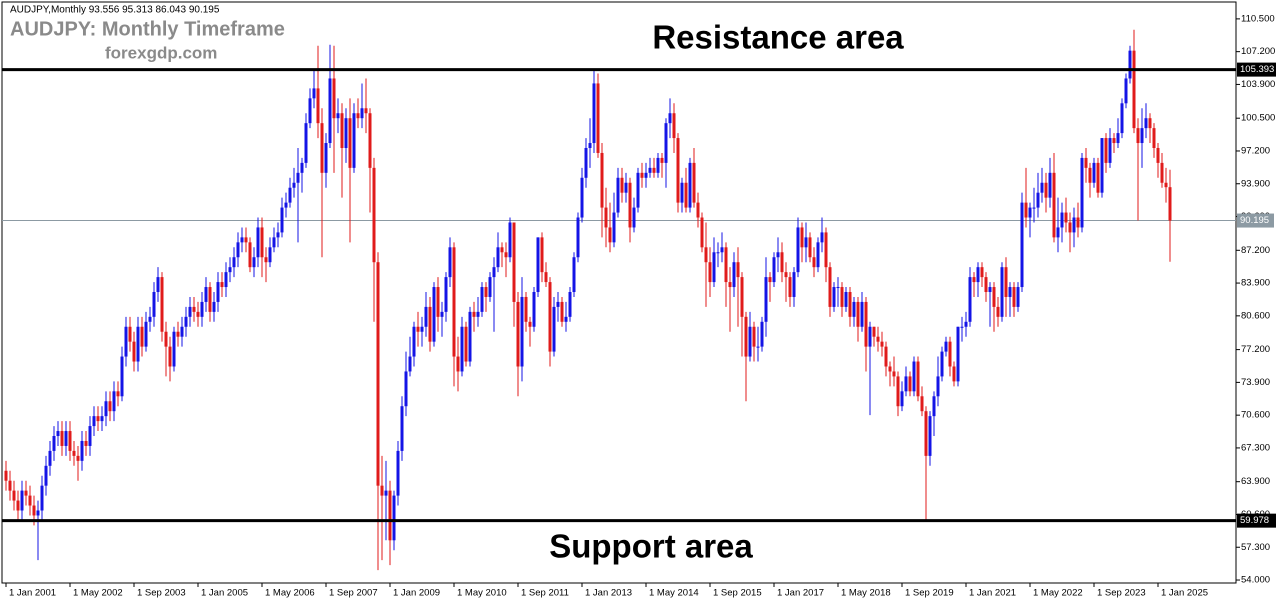 The height and width of the screenshot is (604, 1276). What do you see at coordinates (416, 593) in the screenshot?
I see `x-tick-label: 1 Jan 2009` at bounding box center [416, 593].